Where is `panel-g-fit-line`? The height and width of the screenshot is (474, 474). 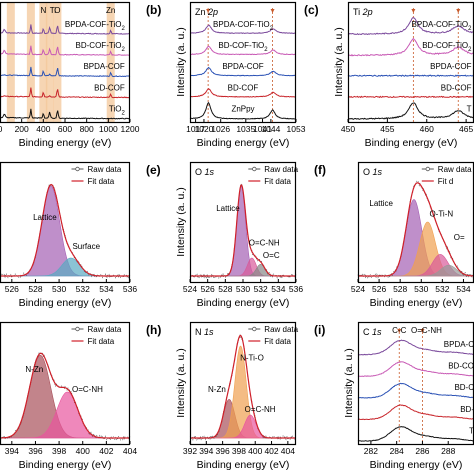
panel-g-fit-line is located at coordinates (65, 395).